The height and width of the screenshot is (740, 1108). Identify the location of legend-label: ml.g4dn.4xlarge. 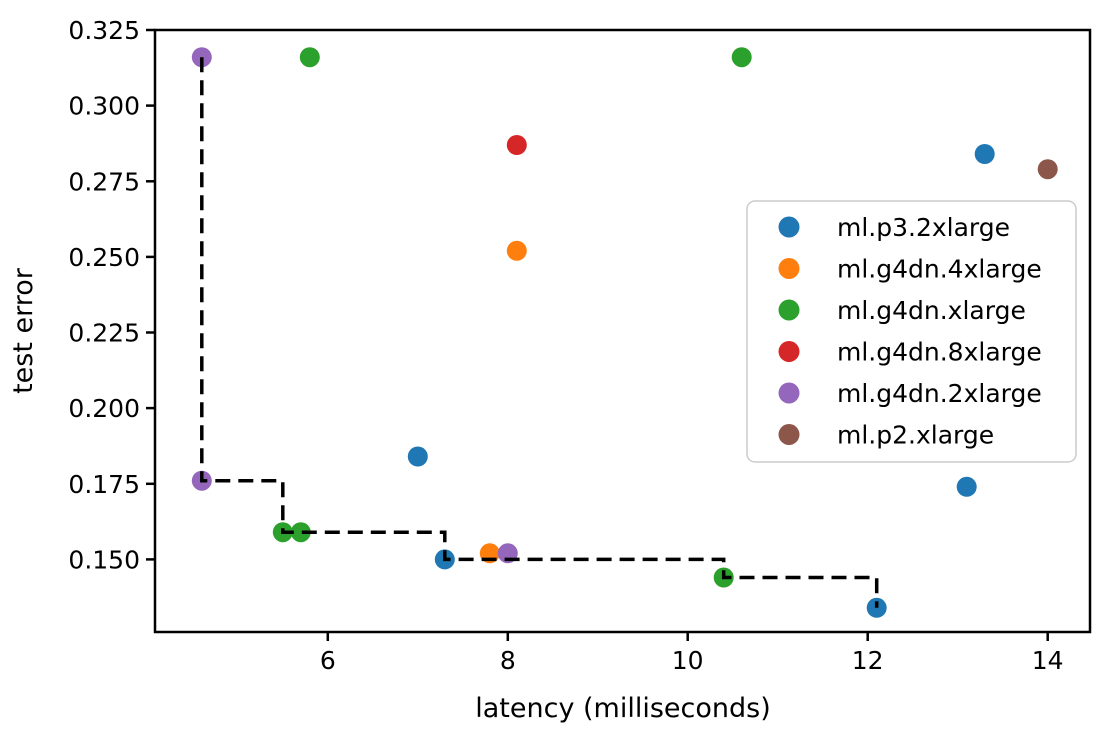
(939, 269).